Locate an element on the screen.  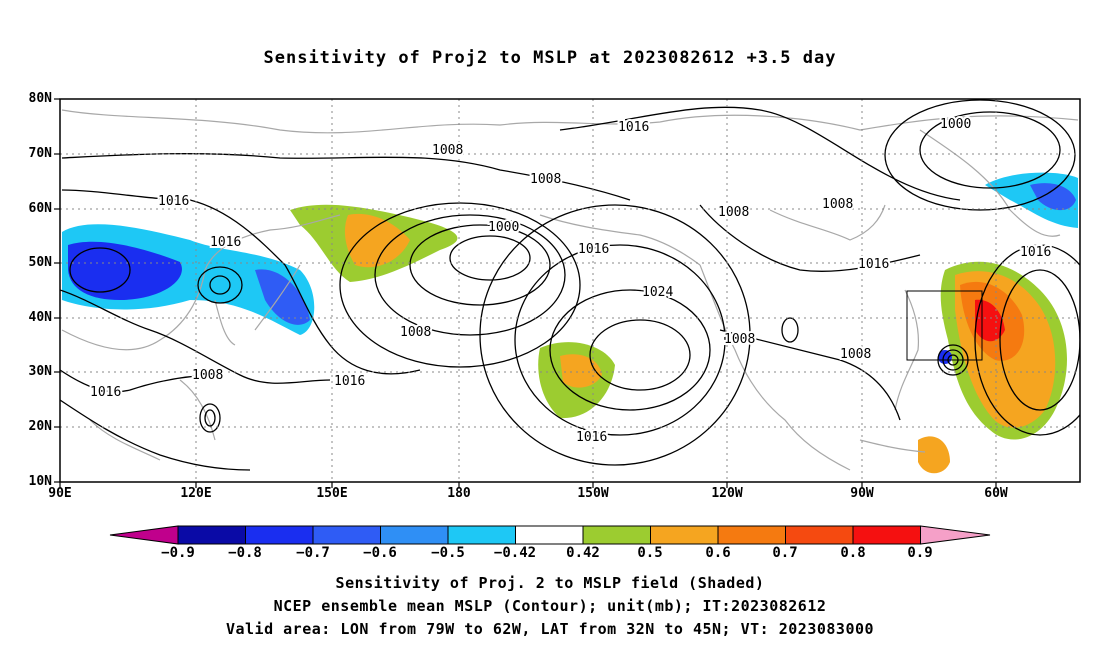
shade-negative-japan is located at coordinates (282, 297).